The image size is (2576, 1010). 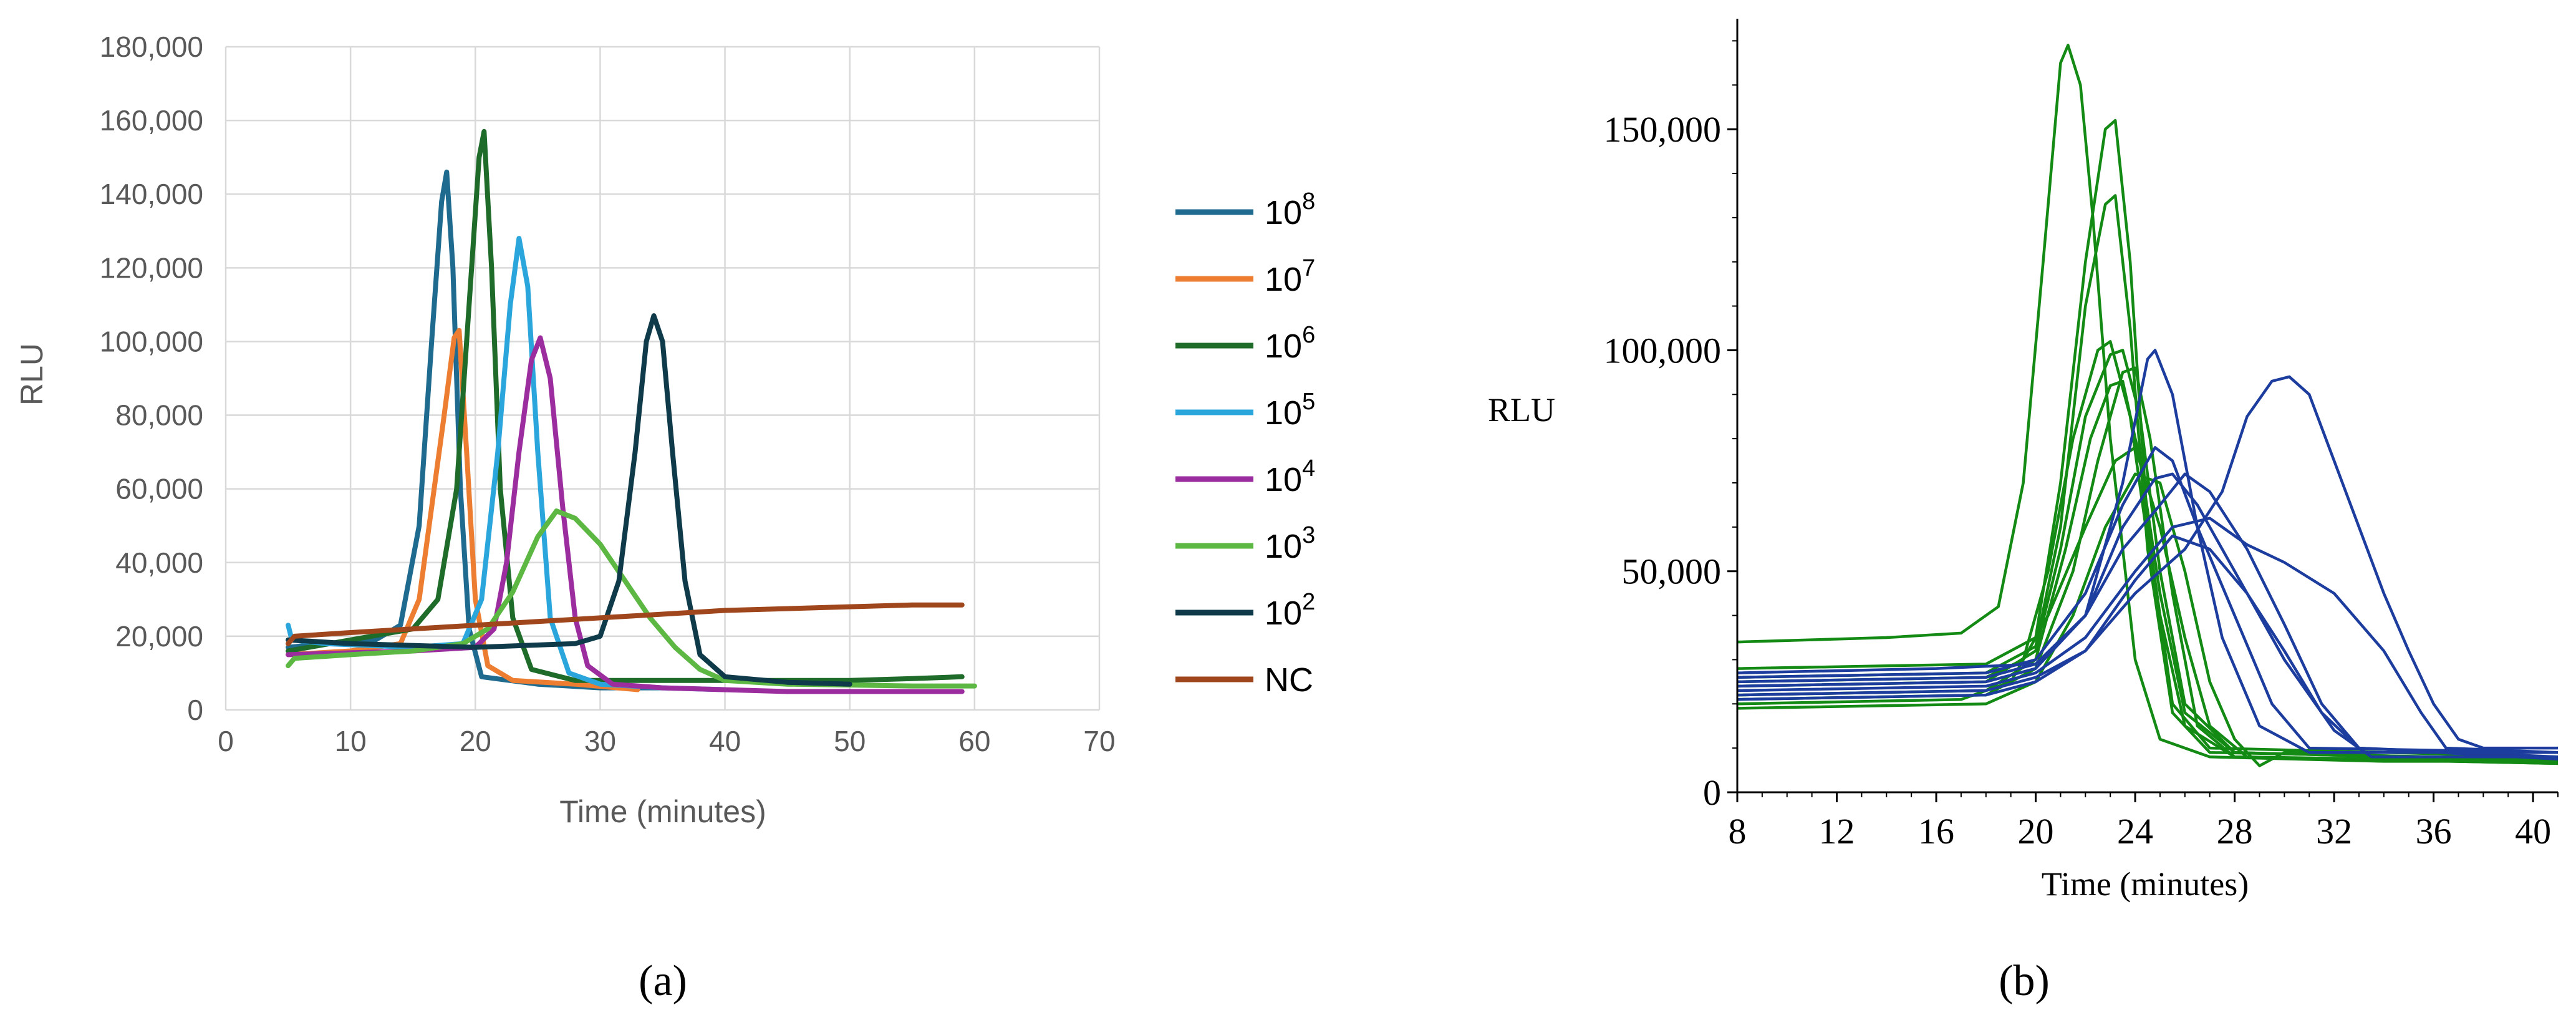 What do you see at coordinates (1290, 477) in the screenshot?
I see `legend-label: 104` at bounding box center [1290, 477].